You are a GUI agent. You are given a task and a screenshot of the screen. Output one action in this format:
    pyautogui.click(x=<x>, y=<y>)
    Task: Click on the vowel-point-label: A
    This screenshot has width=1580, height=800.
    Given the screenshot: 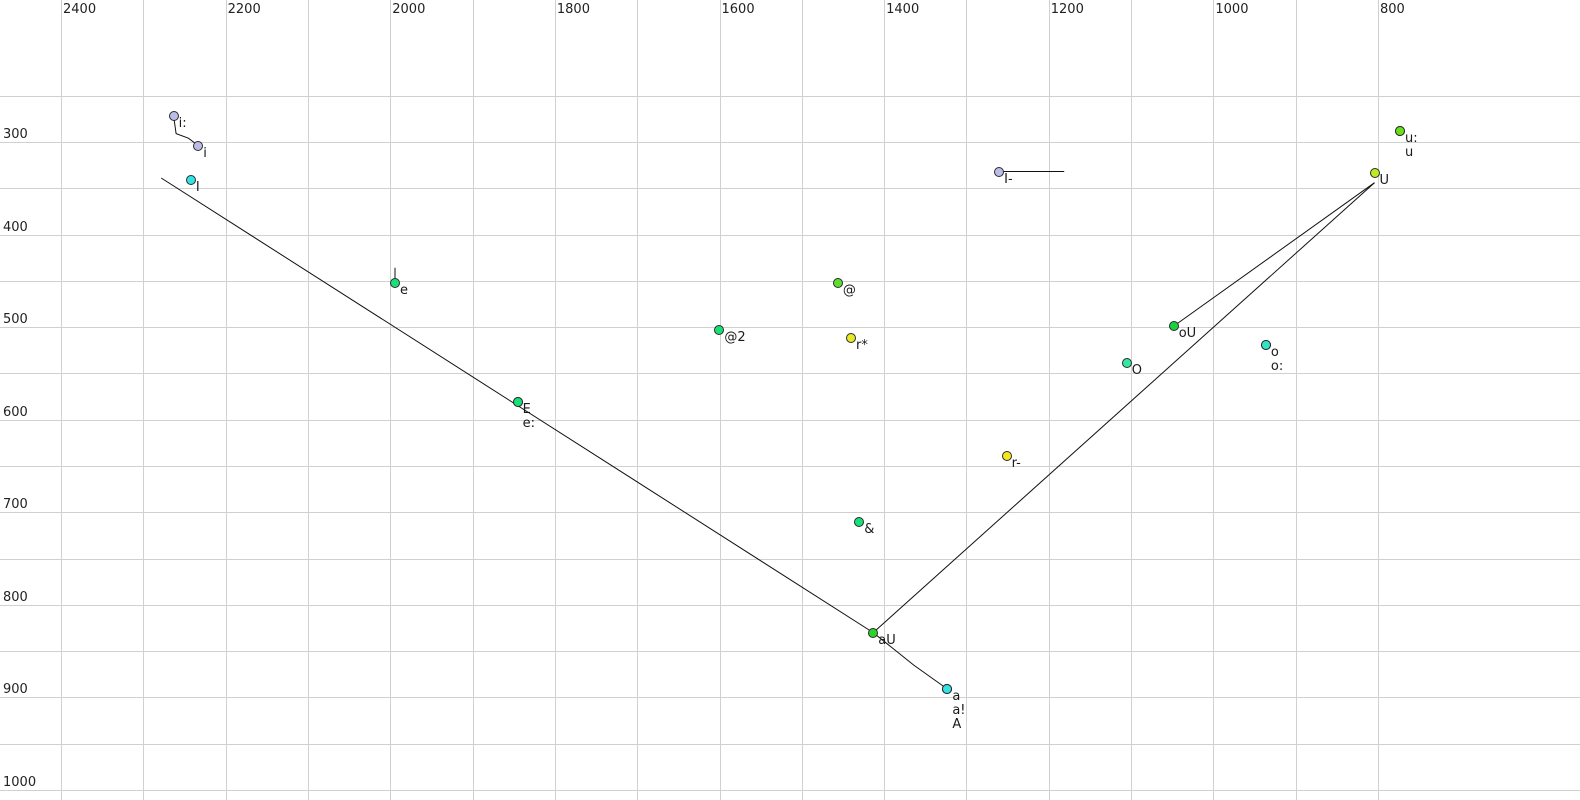 What is the action you would take?
    pyautogui.click(x=957, y=725)
    